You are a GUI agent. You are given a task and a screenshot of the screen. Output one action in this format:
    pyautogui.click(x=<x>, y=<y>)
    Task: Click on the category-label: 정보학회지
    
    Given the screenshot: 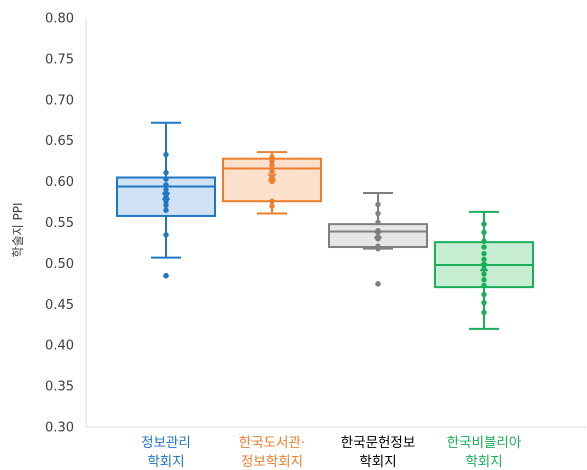 What is the action you would take?
    pyautogui.click(x=272, y=462)
    